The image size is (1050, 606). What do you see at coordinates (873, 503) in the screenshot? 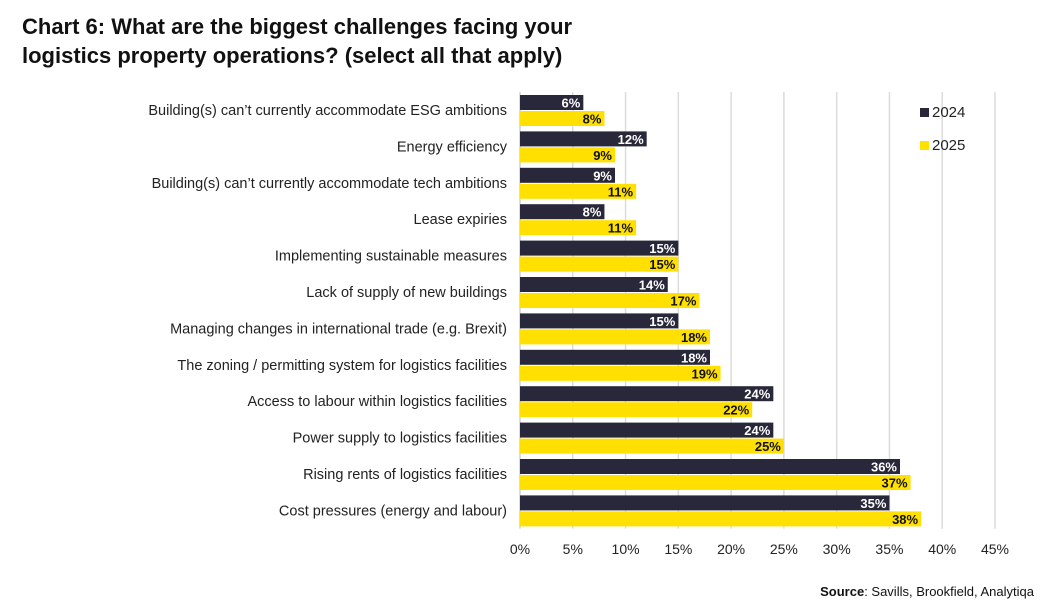
I see `data-label: 35%` at bounding box center [873, 503].